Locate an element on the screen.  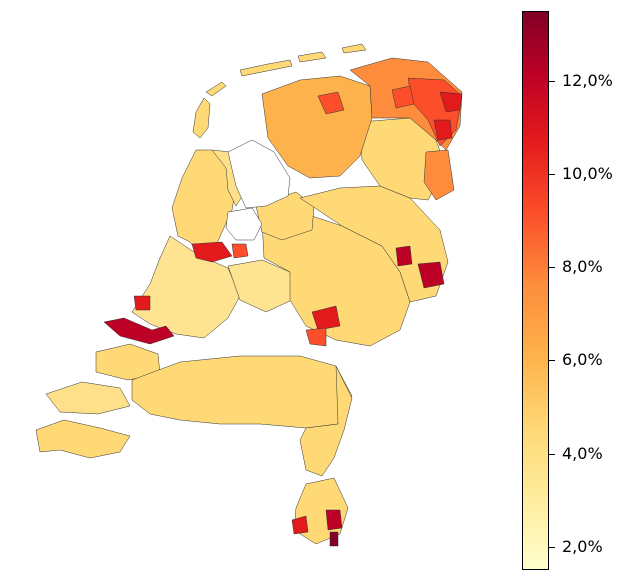
colorbar-tick-label: 12,0% is located at coordinates (587, 80).